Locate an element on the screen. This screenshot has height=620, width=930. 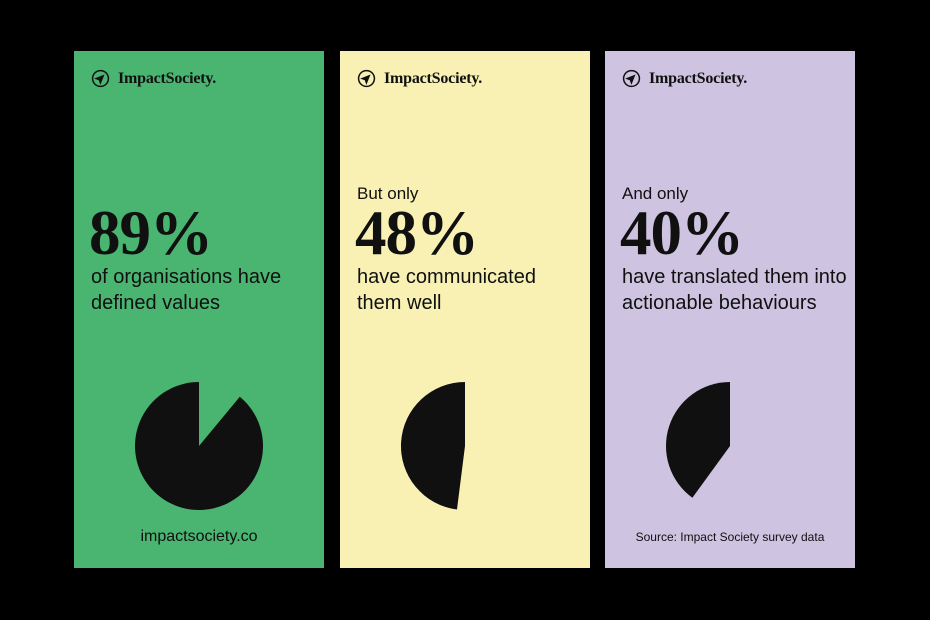
stat-value: 48% is located at coordinates (417, 233).